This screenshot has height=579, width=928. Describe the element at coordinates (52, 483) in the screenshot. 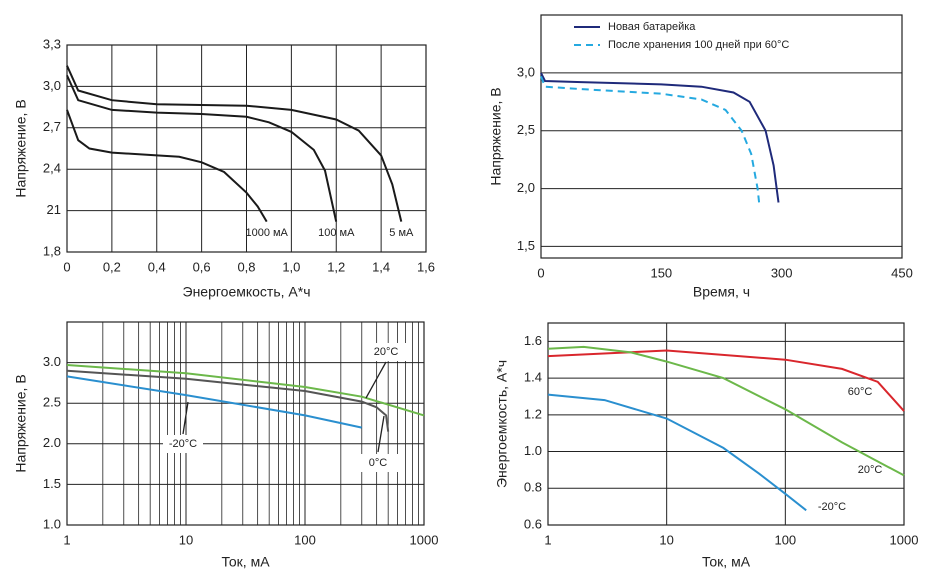

I see `y-tick-label: 1.5` at that location.